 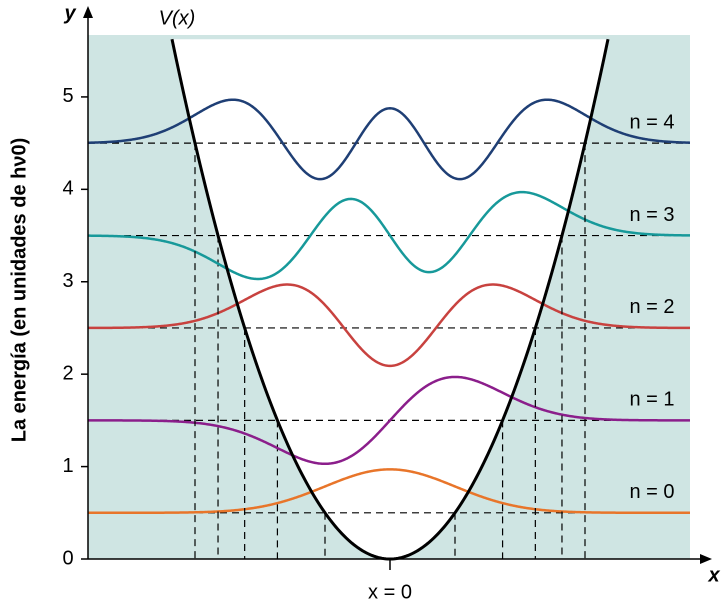 I want to click on y-tick-label: 5, so click(x=67, y=96).